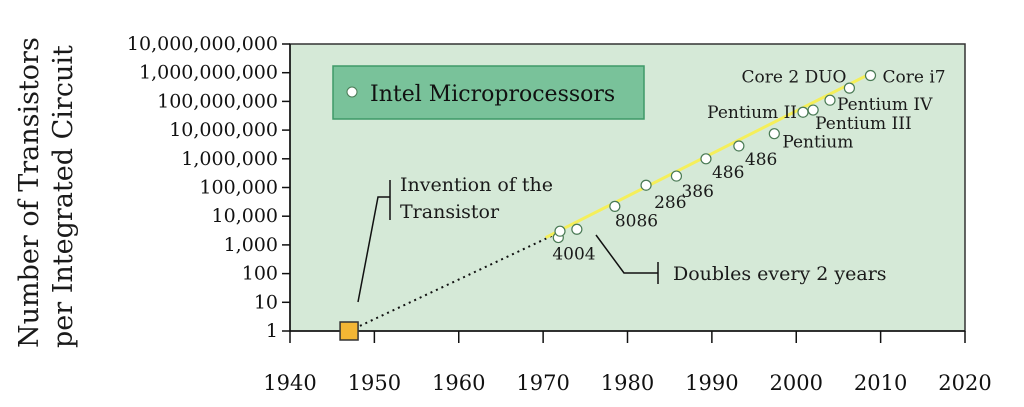  I want to click on x-tick-label: 1980, so click(627, 383).